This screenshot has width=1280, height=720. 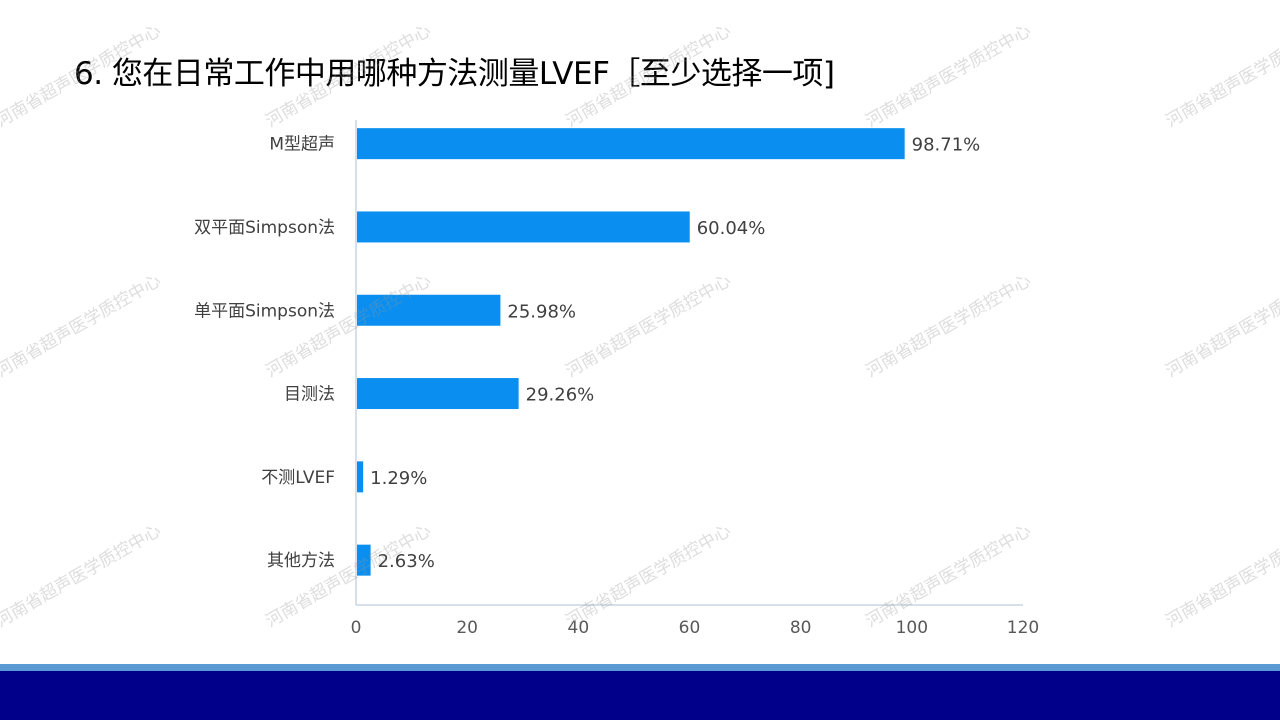 What do you see at coordinates (560, 395) in the screenshot?
I see `data-label-3: 29.26%` at bounding box center [560, 395].